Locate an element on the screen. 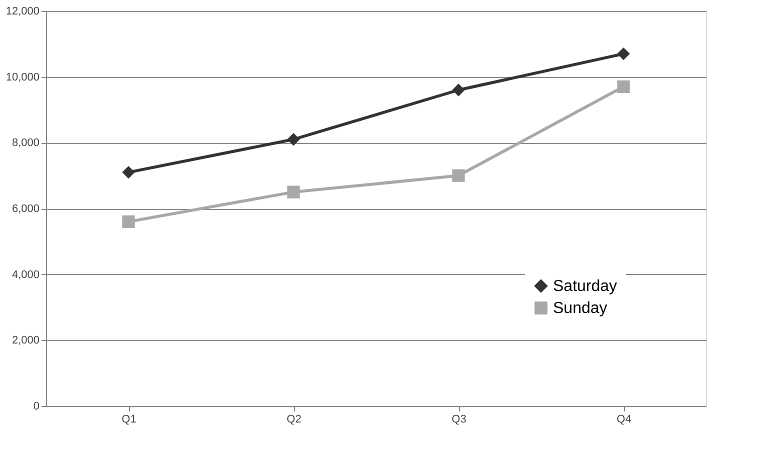  y-tick-label: 4,000 is located at coordinates (26, 274).